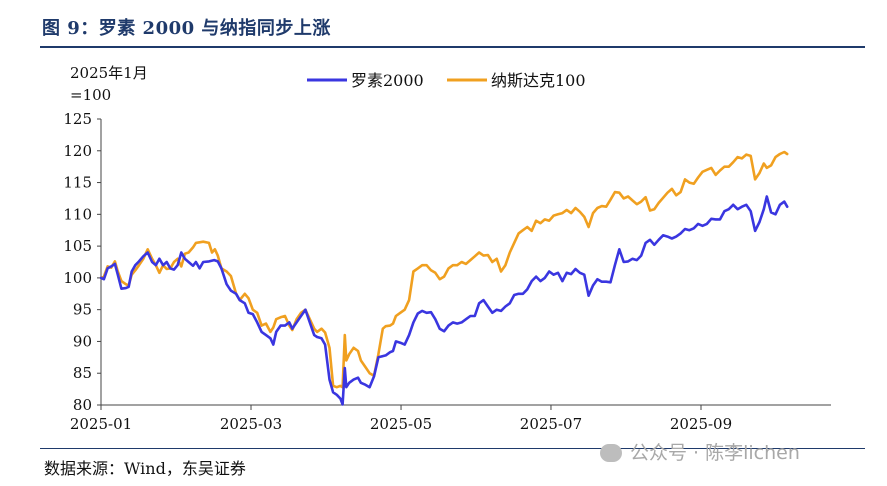  What do you see at coordinates (401, 424) in the screenshot?
I see `x-tick-label: 2025-05` at bounding box center [401, 424].